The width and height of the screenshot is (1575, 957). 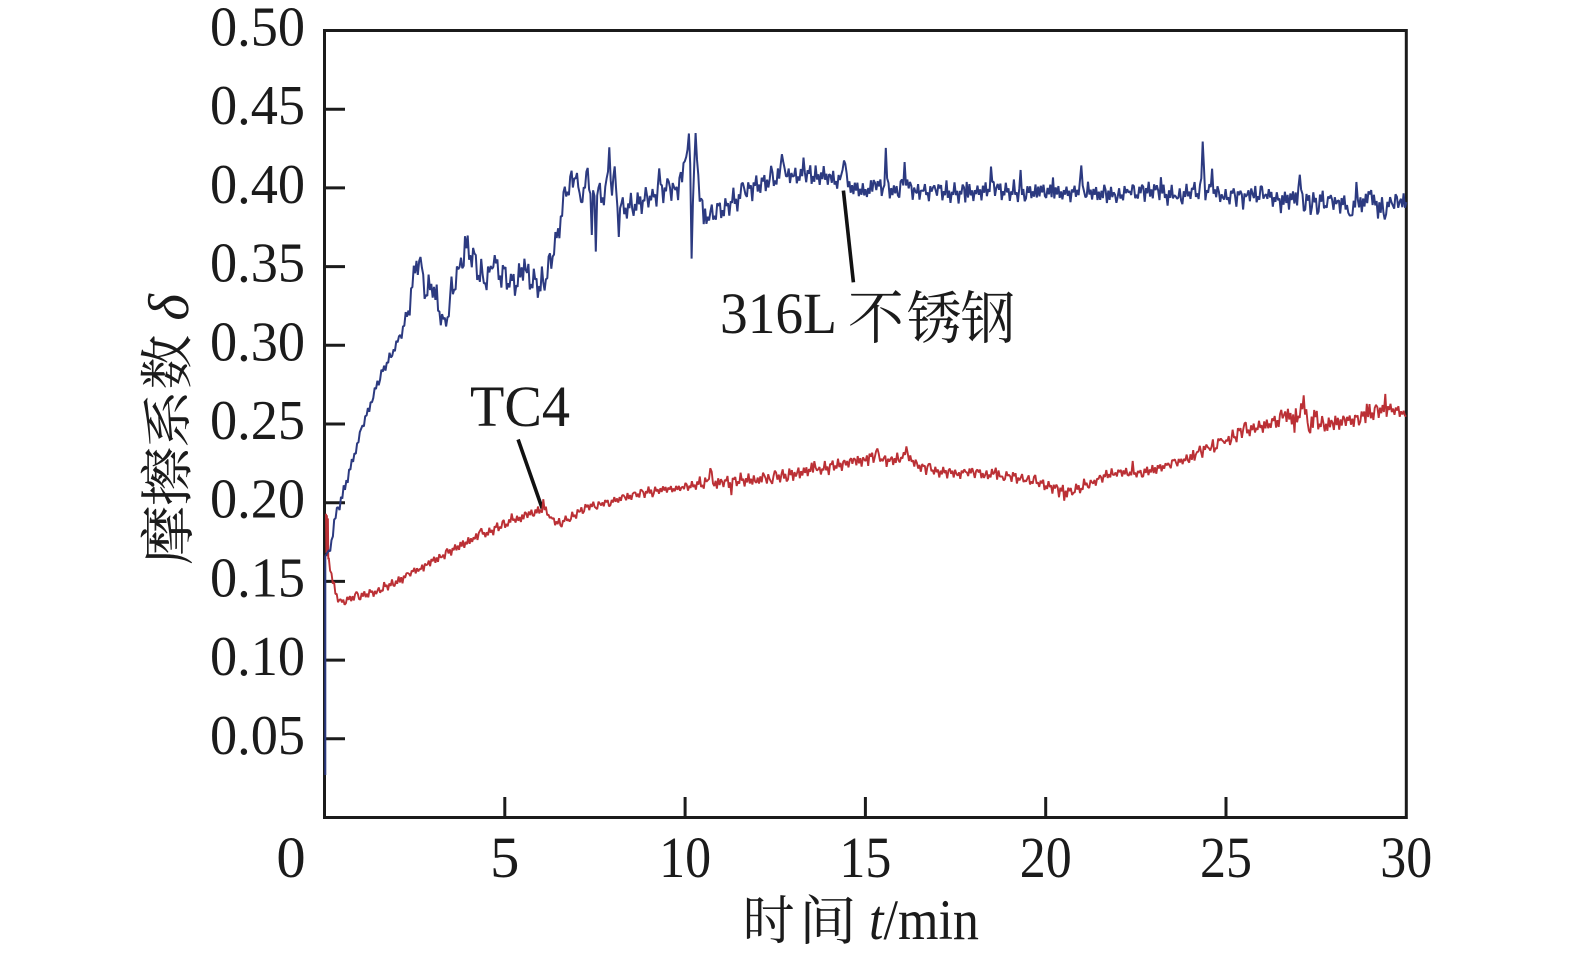 I want to click on svg-text: 0.25, so click(x=257, y=421).